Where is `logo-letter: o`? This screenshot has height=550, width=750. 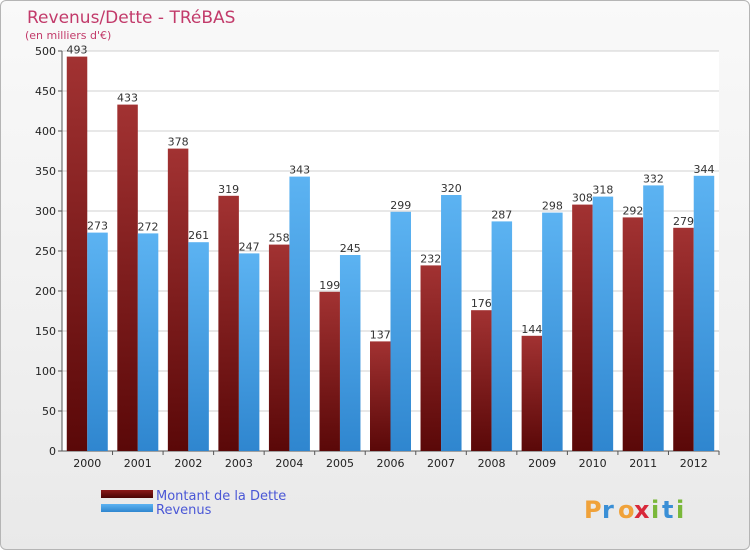 logo-letter: o is located at coordinates (626, 510).